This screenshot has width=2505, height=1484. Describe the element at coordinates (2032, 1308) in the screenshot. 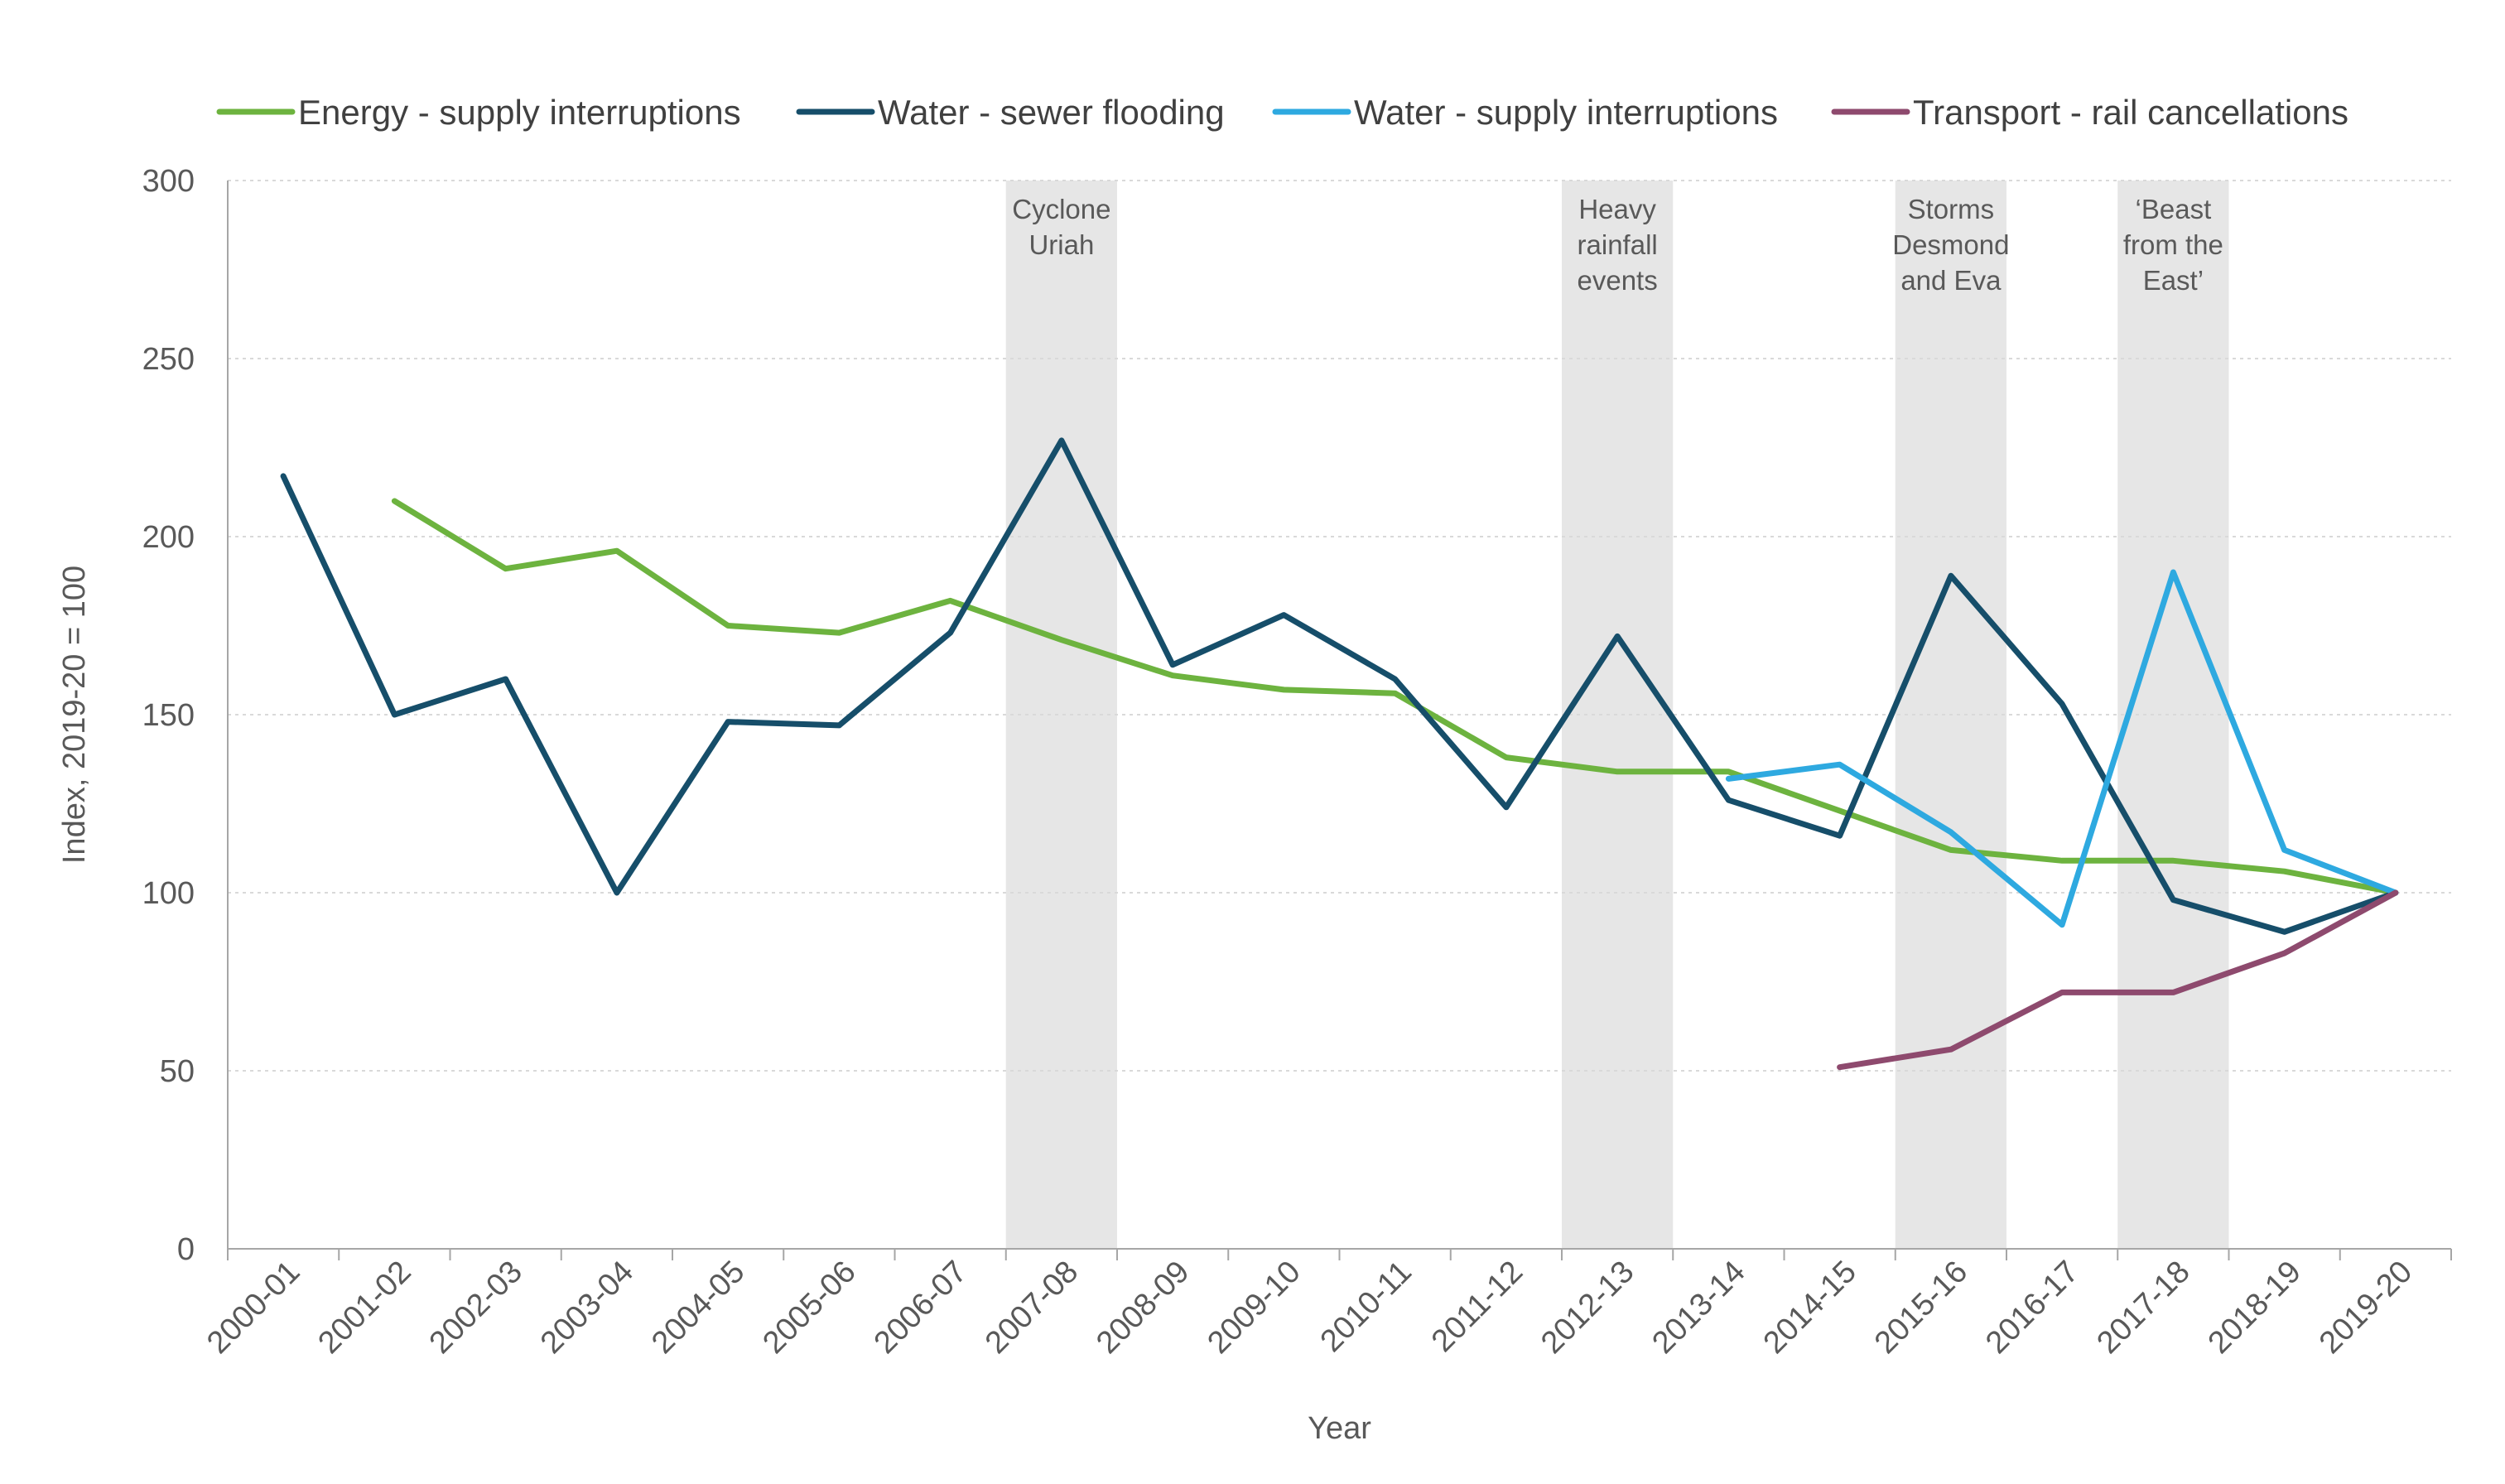

I see `x-tick-label: 2016-17` at that location.